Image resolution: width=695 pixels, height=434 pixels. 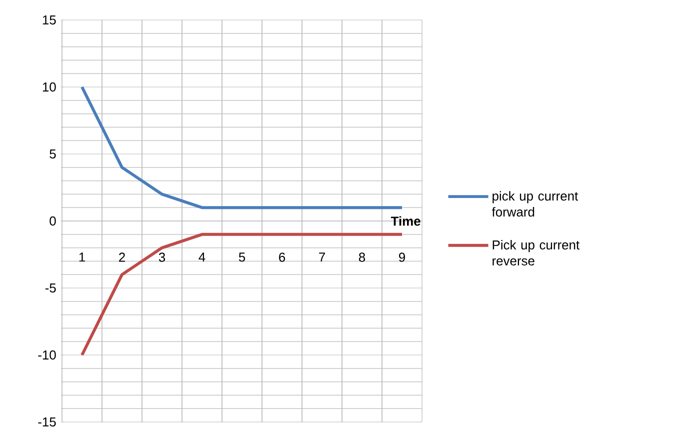 I want to click on y-tick-label: -10, so click(x=47, y=355).